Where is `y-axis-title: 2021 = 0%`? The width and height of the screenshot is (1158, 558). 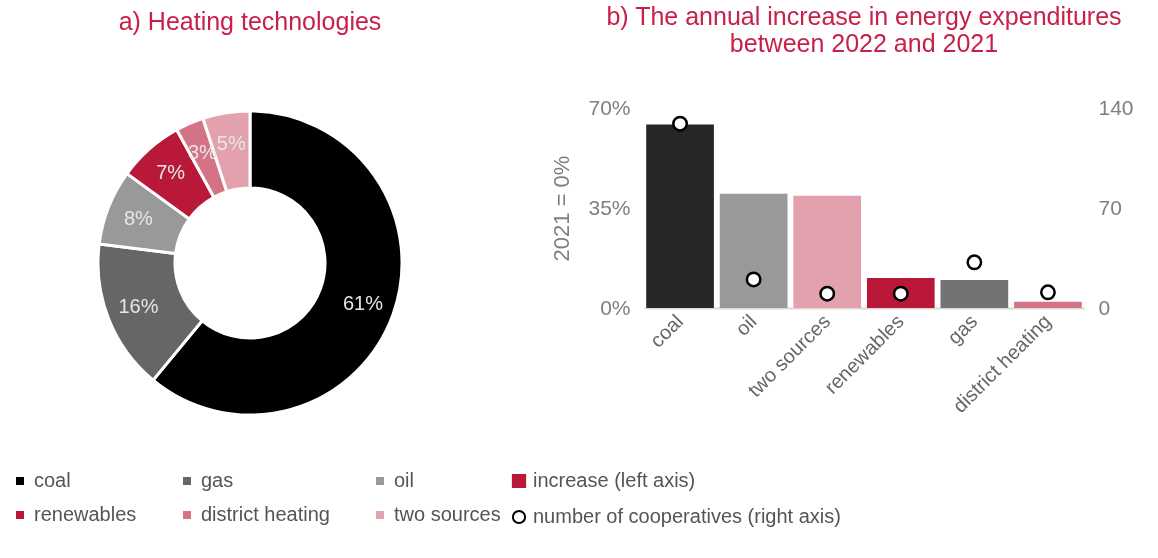
y-axis-title: 2021 = 0% is located at coordinates (562, 208).